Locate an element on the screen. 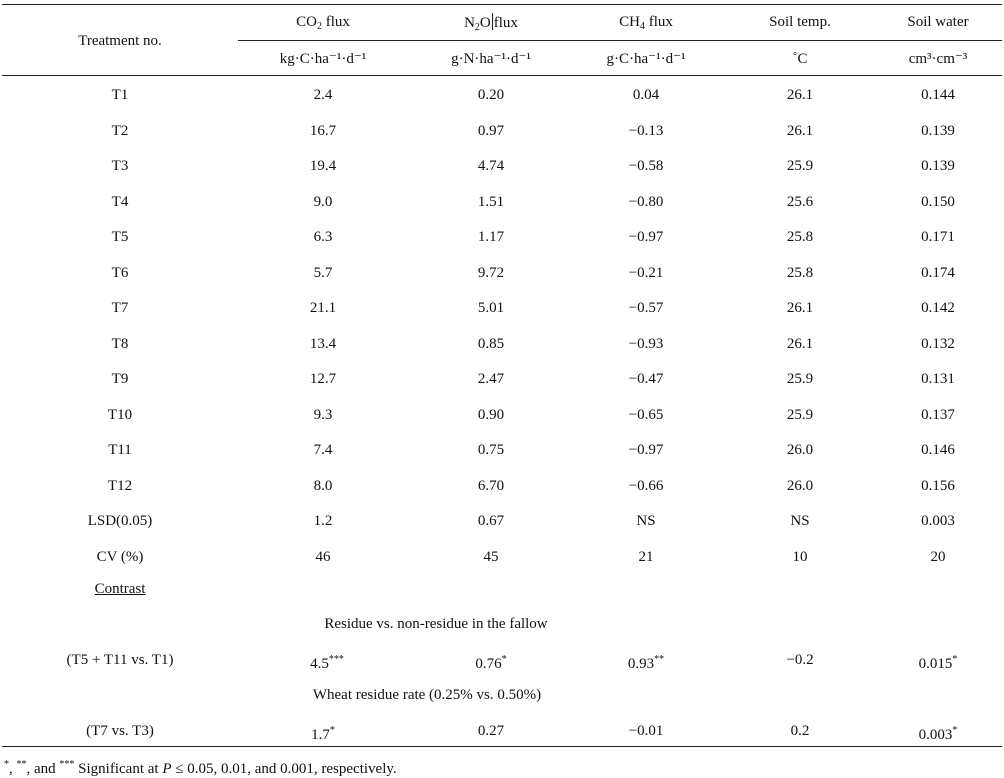 The height and width of the screenshot is (778, 1004). contrast1-label: (T5 + T11 vs. T1) is located at coordinates (120, 660).